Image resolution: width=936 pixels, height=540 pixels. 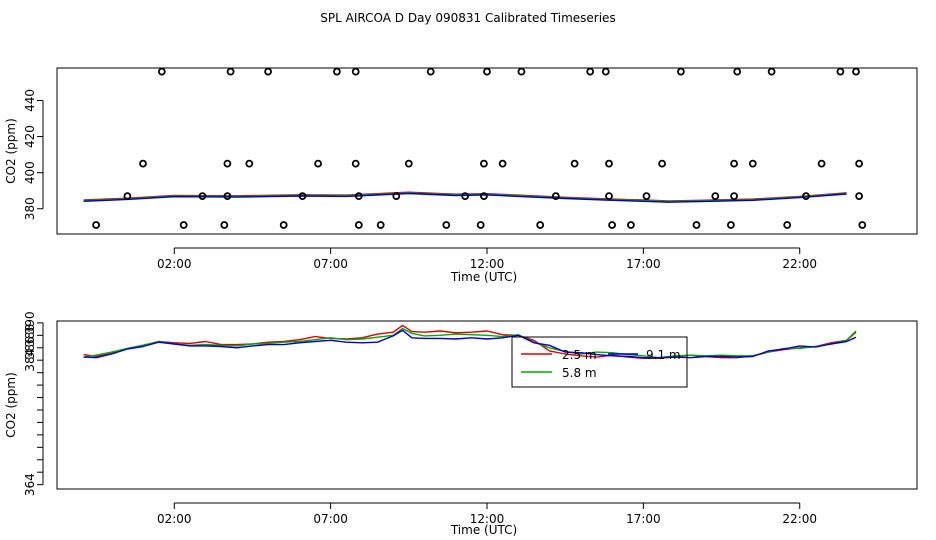 What do you see at coordinates (11, 151) in the screenshot?
I see `top-y-axis-title: CO2 (ppm)` at bounding box center [11, 151].